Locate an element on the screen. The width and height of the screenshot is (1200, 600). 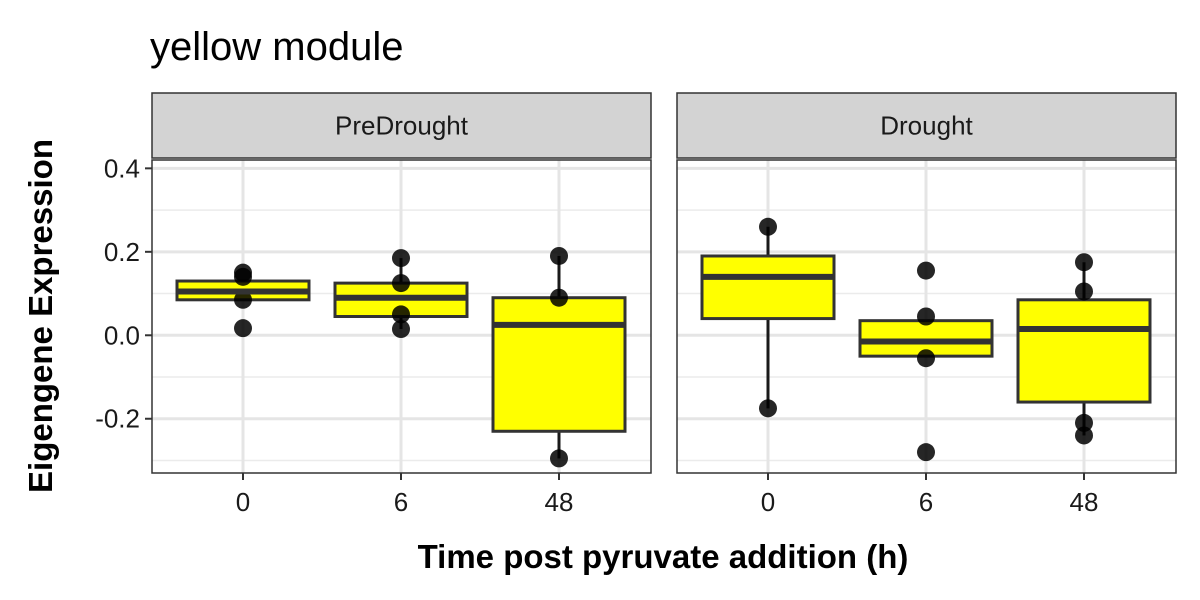
y-tick-label: -0.2 is located at coordinates (117, 419).